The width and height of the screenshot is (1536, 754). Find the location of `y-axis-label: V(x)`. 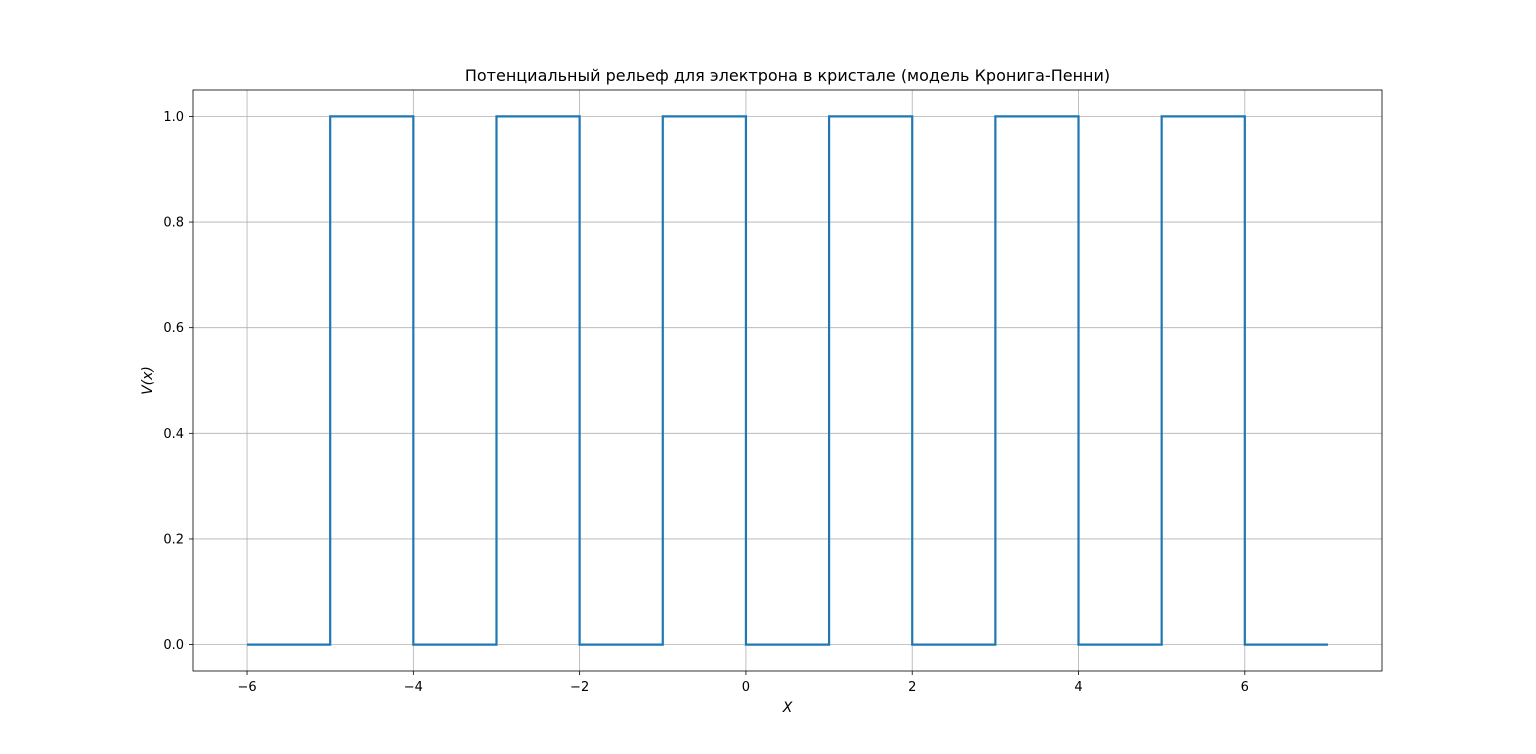

y-axis-label: V(x) is located at coordinates (148, 380).